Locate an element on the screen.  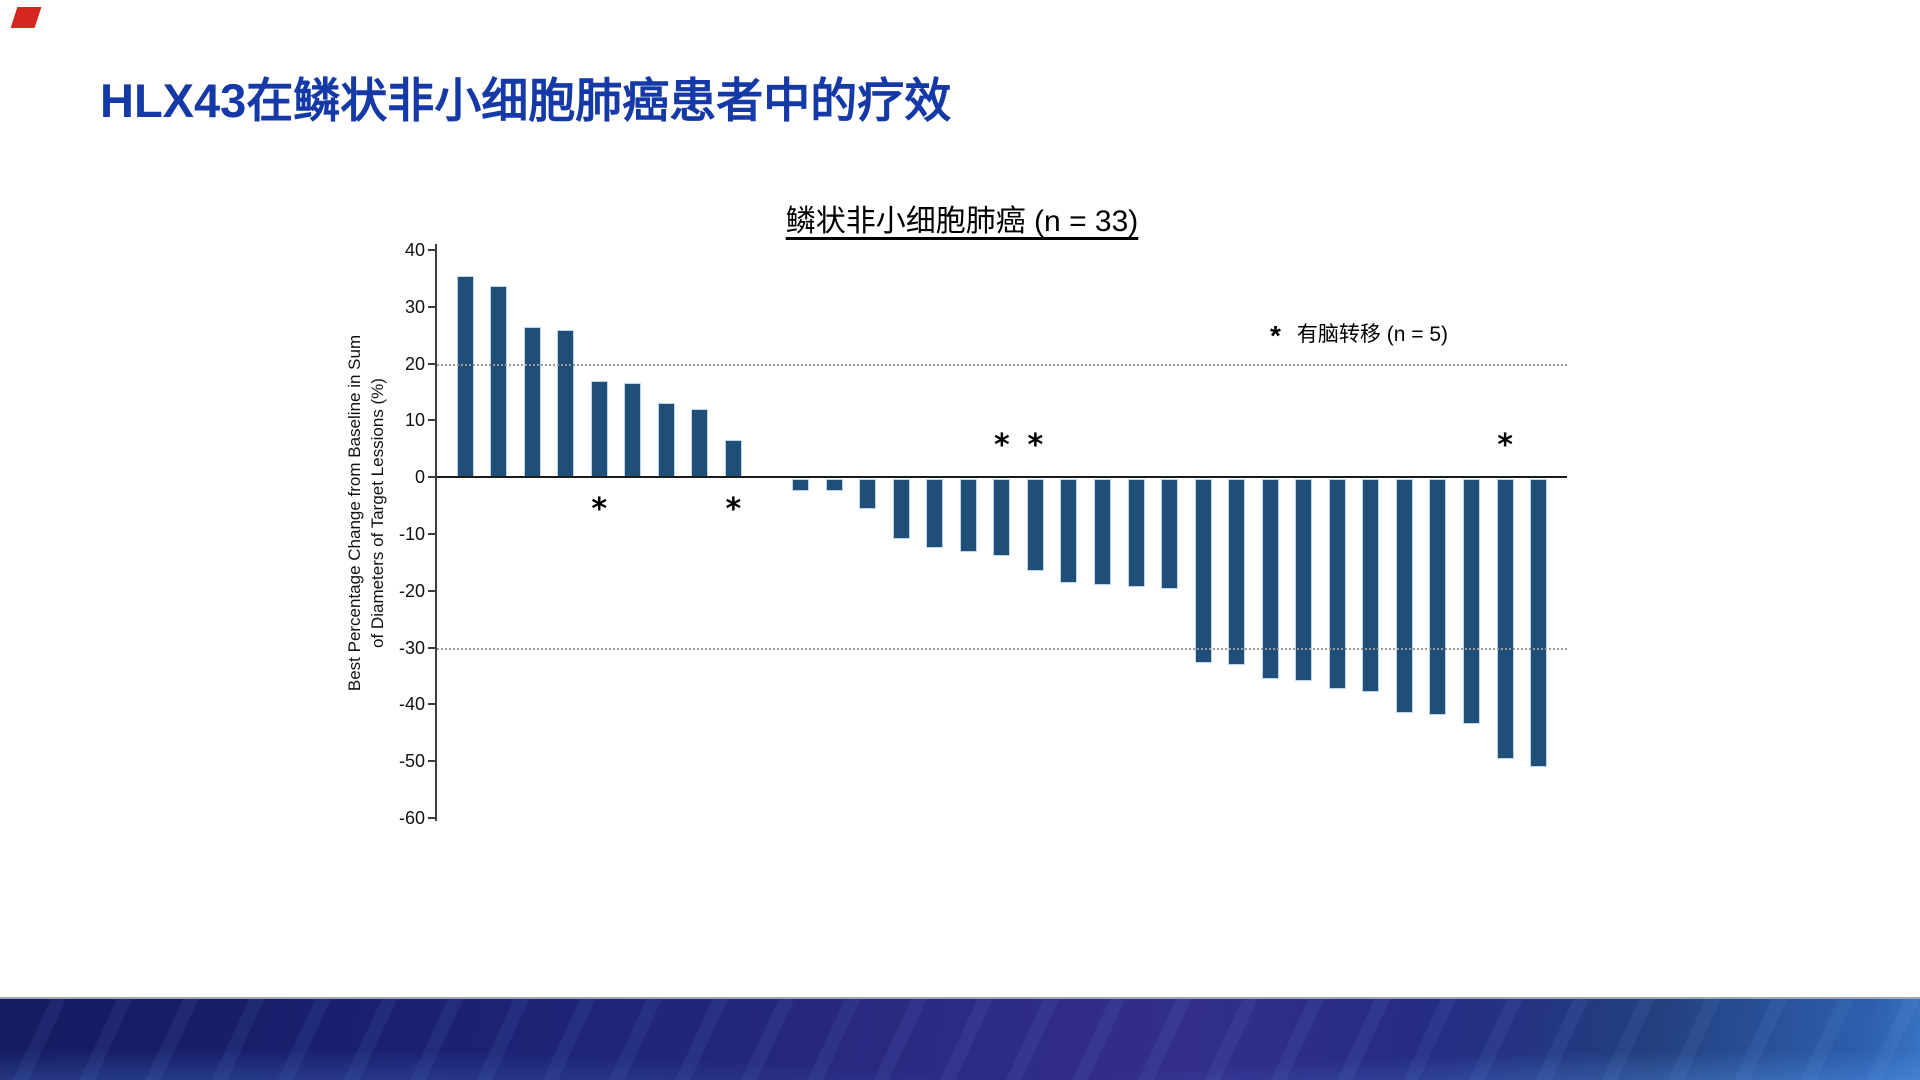
y-axis-line is located at coordinates (436, 532).